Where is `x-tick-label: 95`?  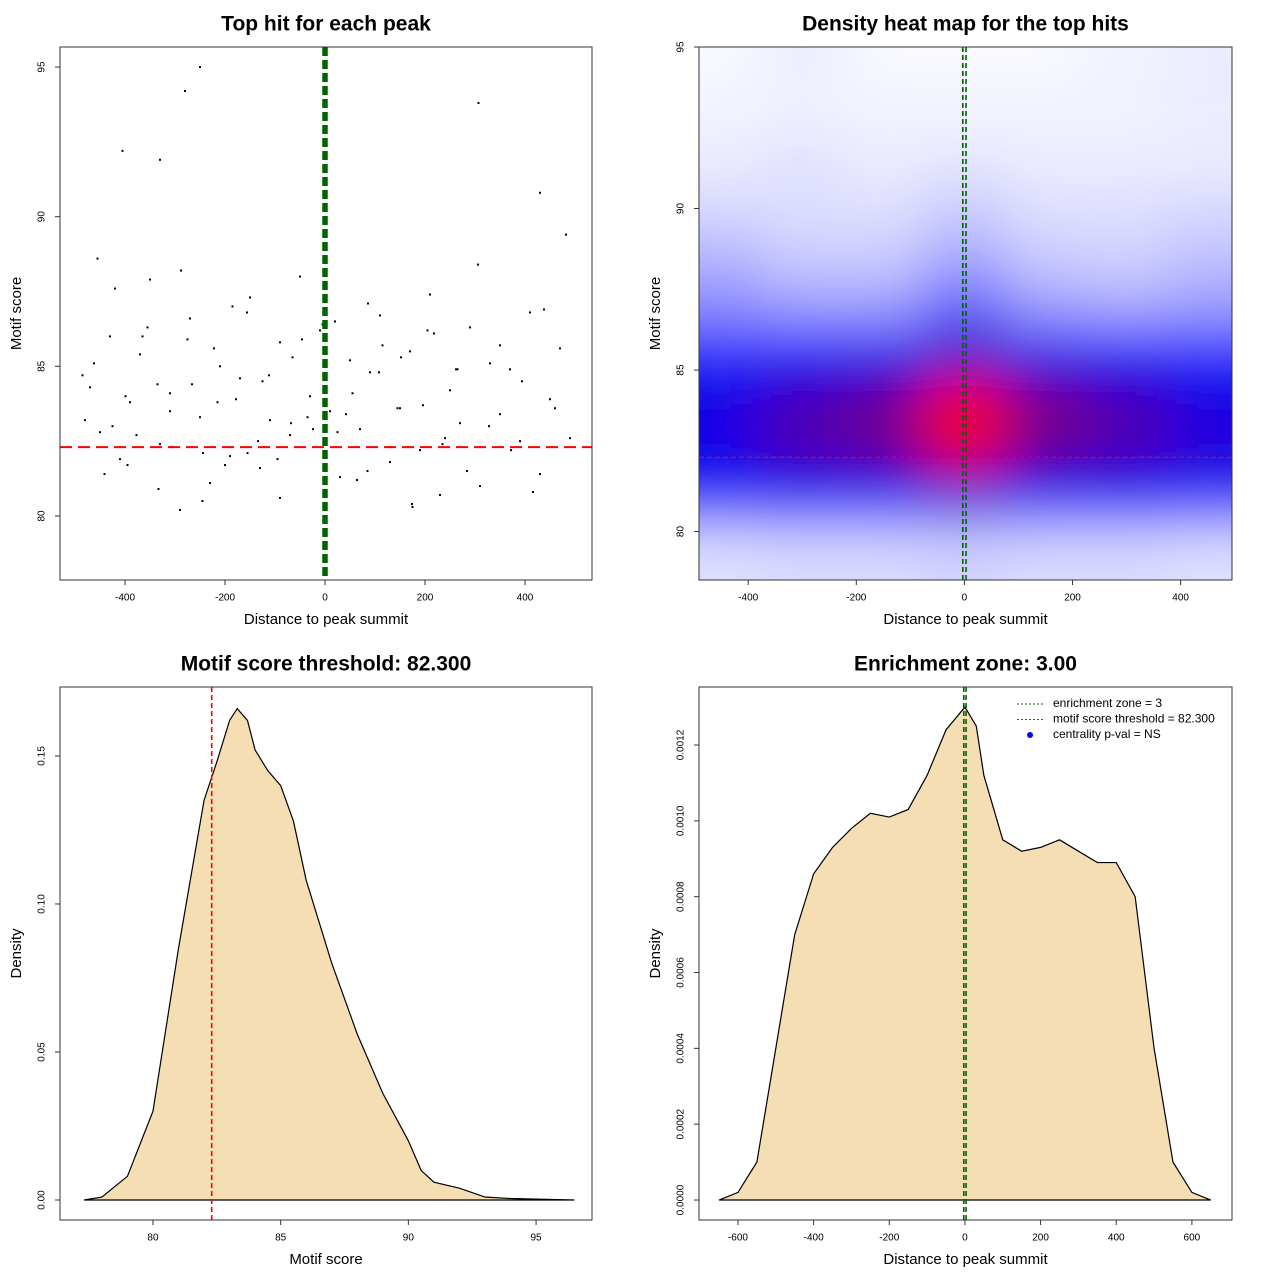
x-tick-label: 95 is located at coordinates (537, 1238).